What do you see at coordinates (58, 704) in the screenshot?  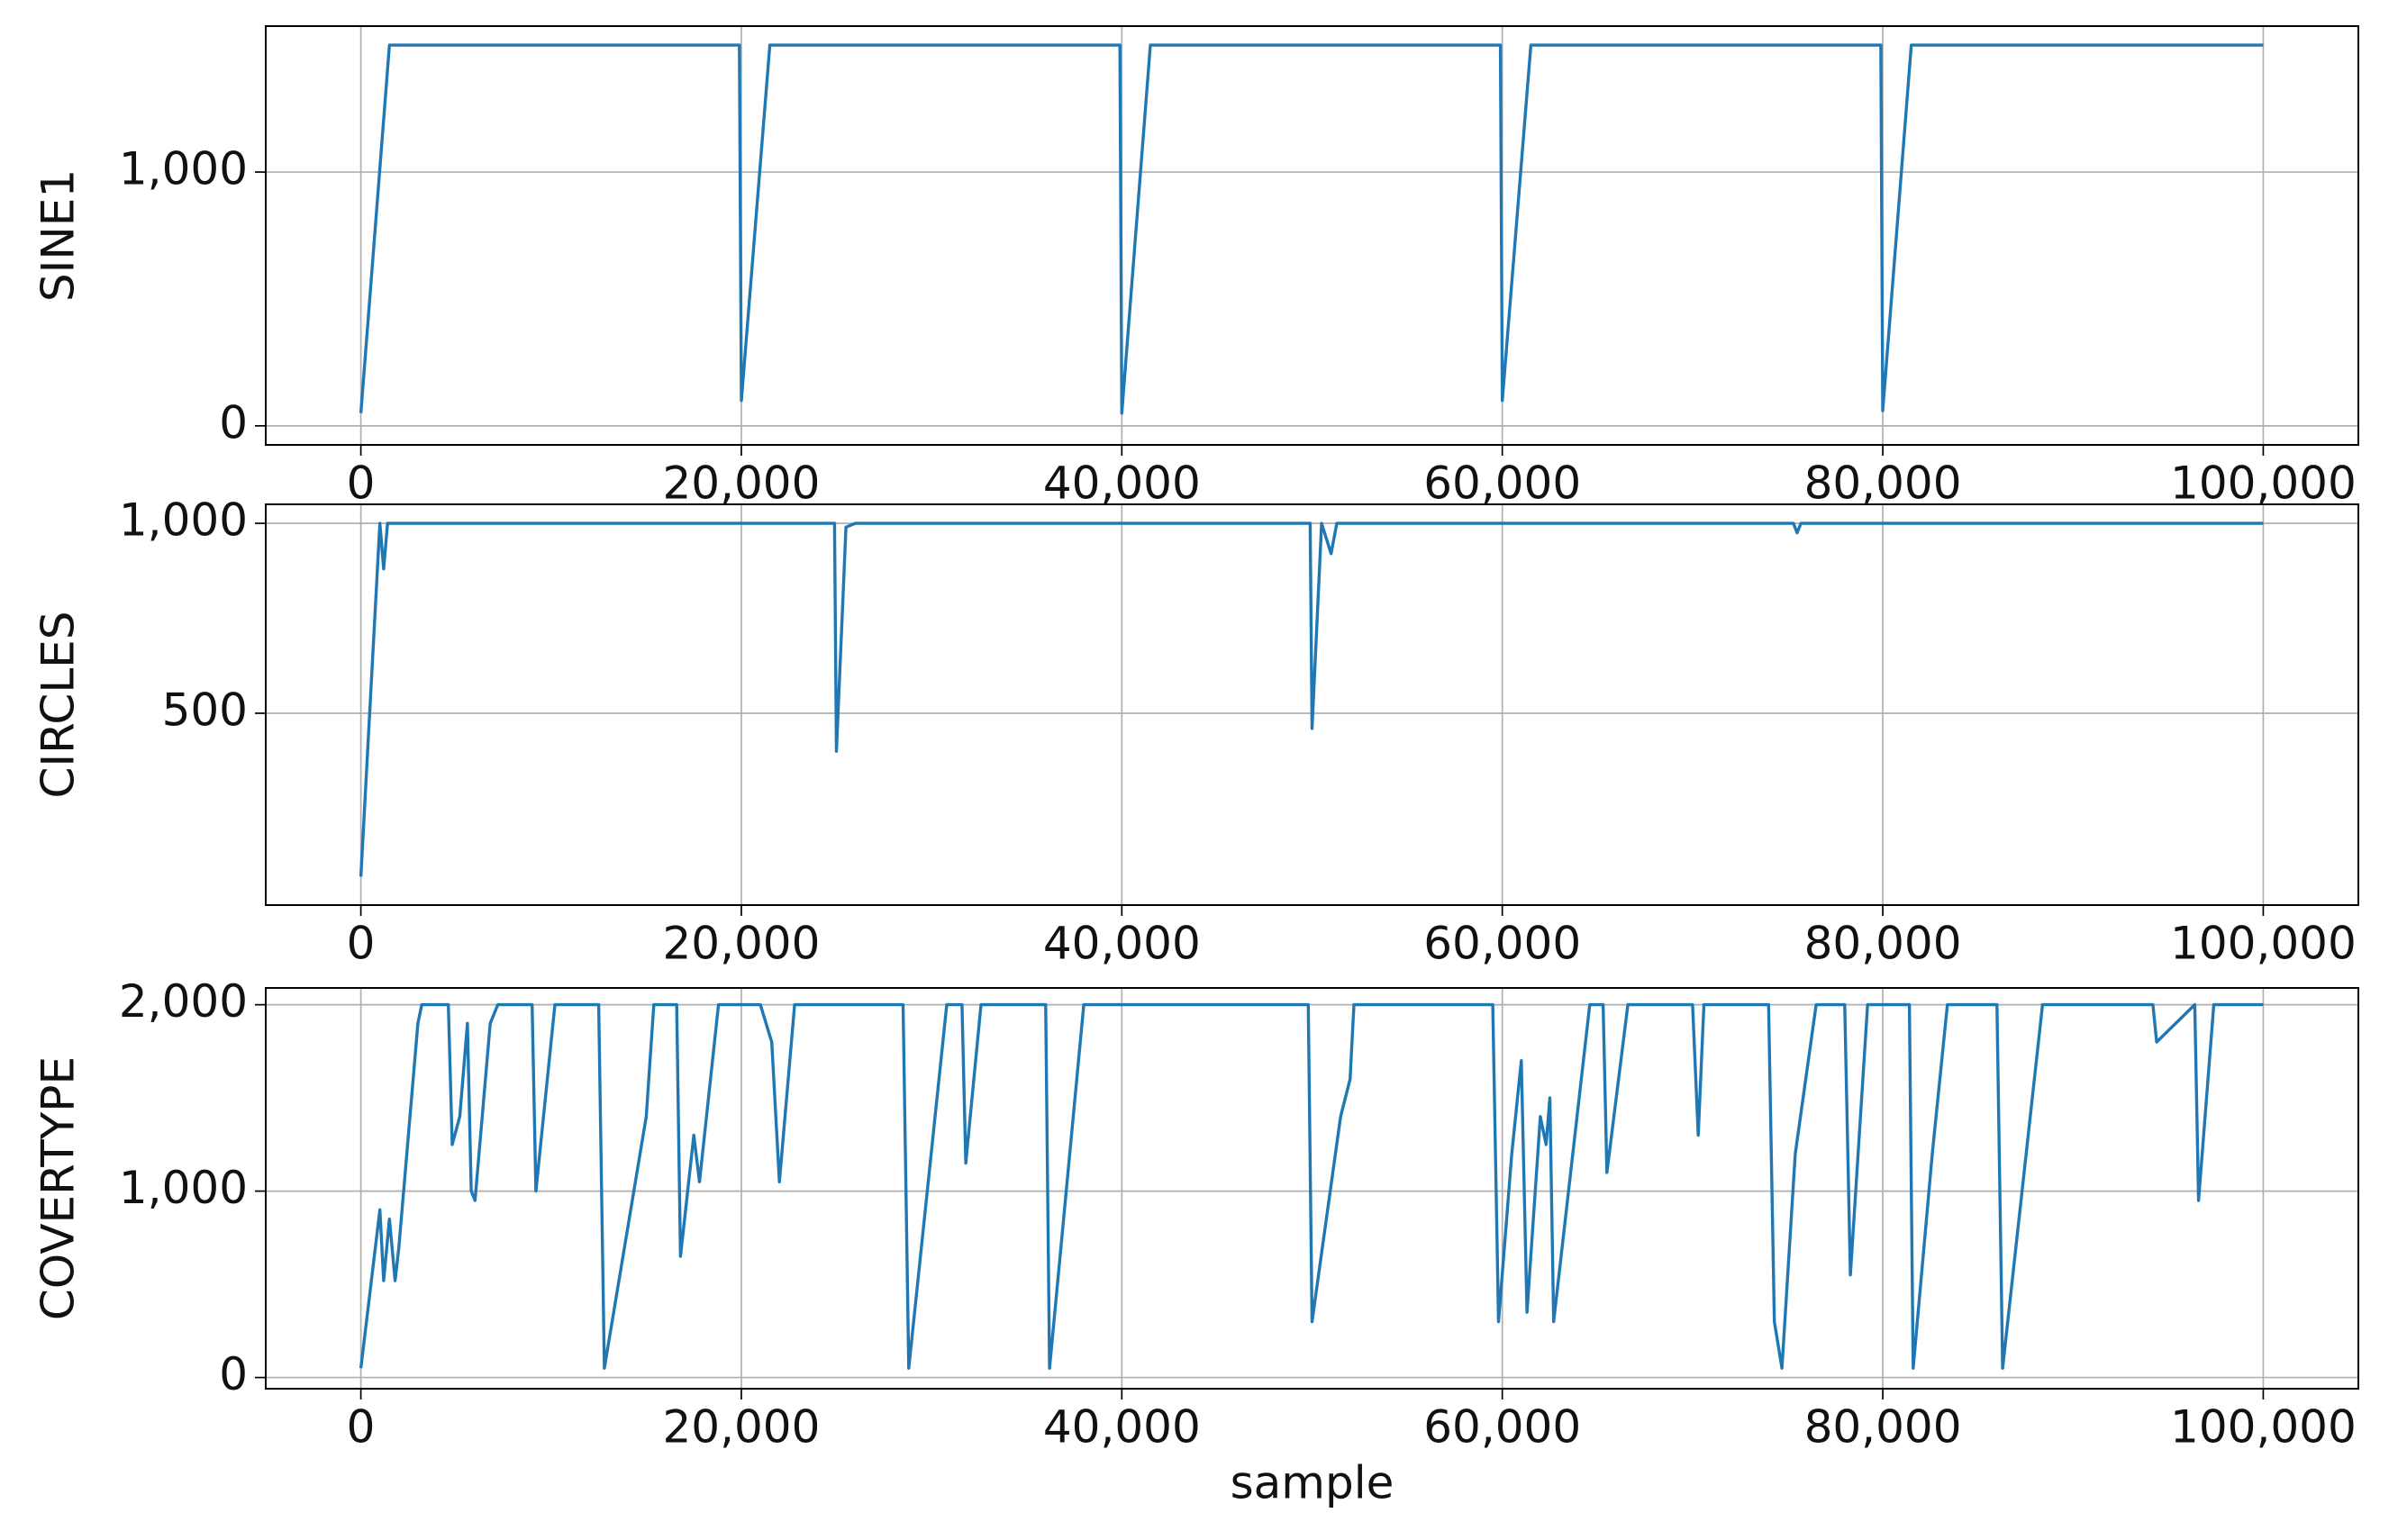 I see `y-axis-label: CIRCLES` at bounding box center [58, 704].